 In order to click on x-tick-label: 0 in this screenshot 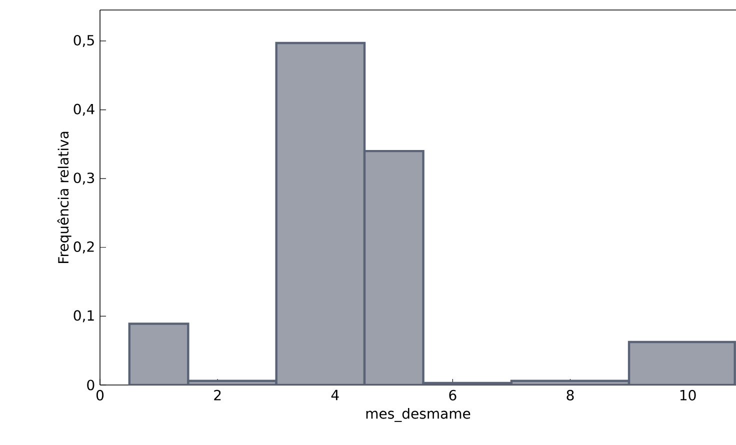, I will do `click(100, 395)`.